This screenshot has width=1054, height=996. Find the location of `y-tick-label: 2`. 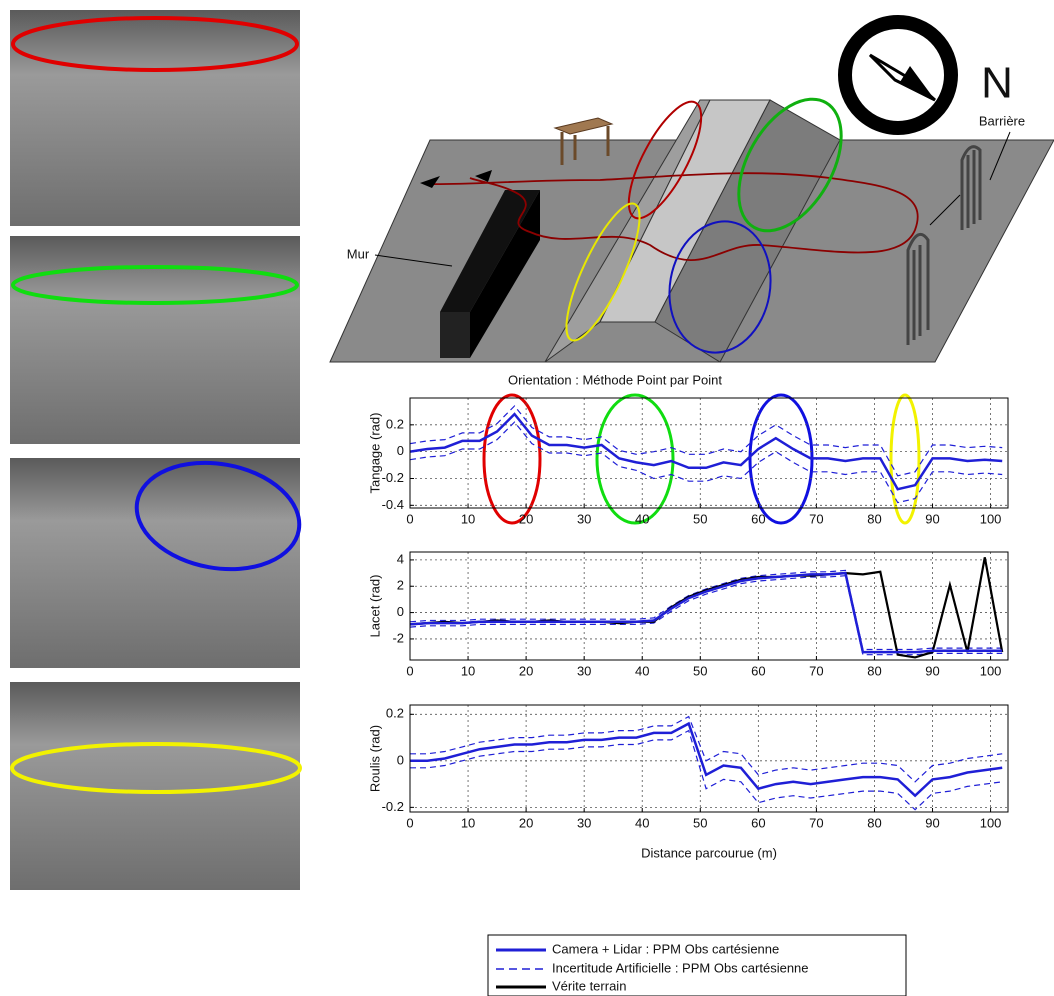

y-tick-label: 2 is located at coordinates (400, 585).